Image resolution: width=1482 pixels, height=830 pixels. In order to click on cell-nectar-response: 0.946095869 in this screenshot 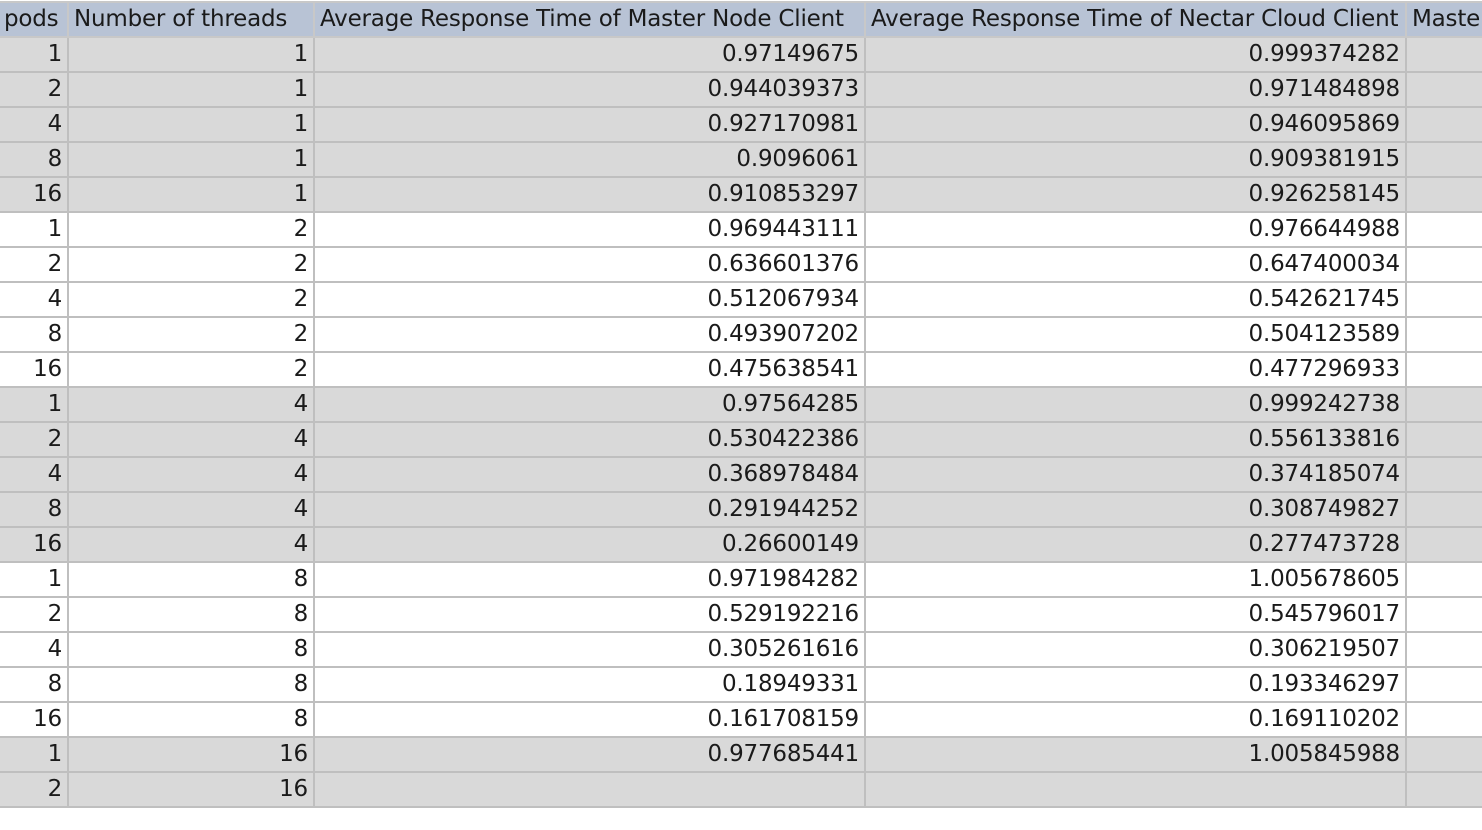, I will do `click(1135, 124)`.